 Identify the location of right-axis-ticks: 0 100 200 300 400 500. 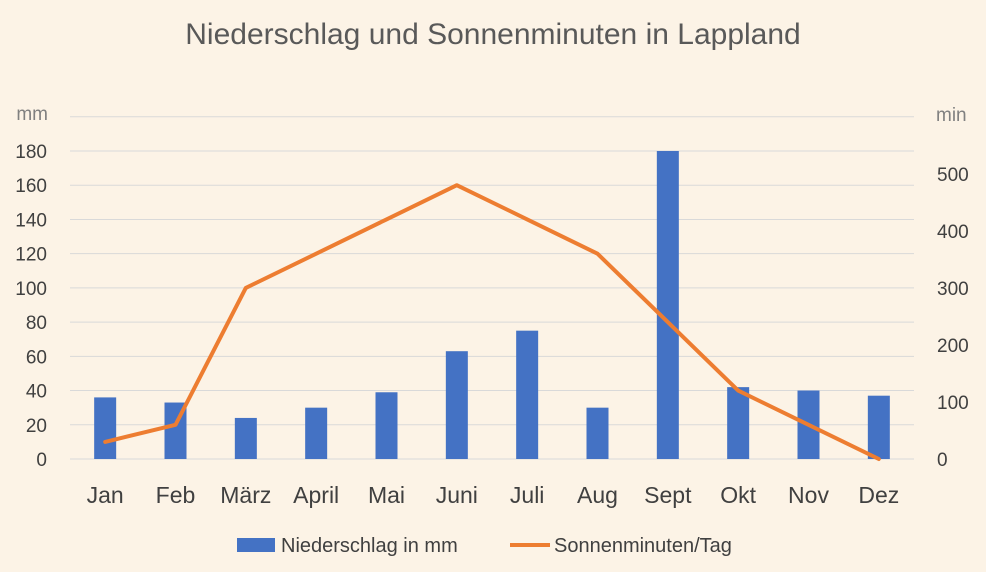
(953, 318).